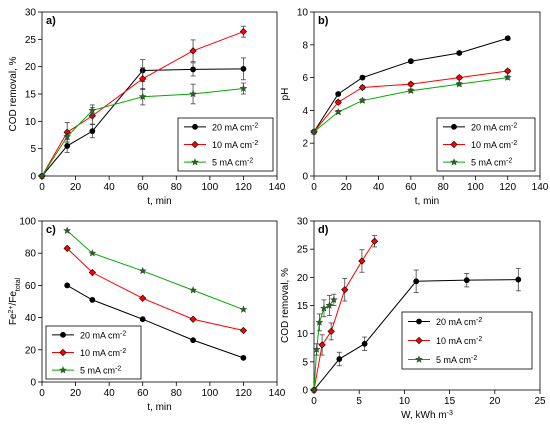 This screenshot has height=435, width=550. I want to click on x-axis-label: W, kWh m-3, so click(427, 416).